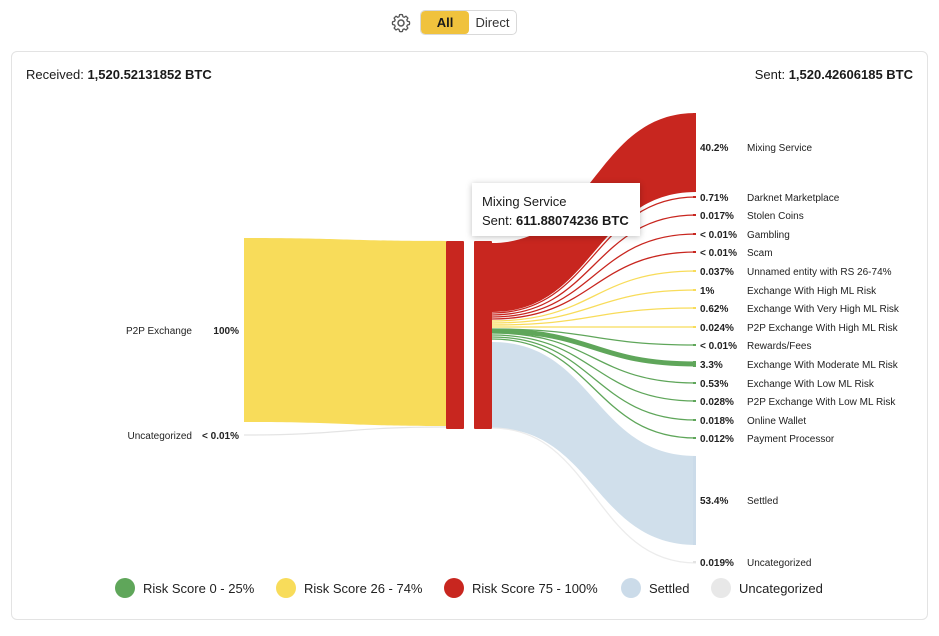 The width and height of the screenshot is (939, 636). Describe the element at coordinates (483, 335) in the screenshot. I see `middle-node-out` at that location.